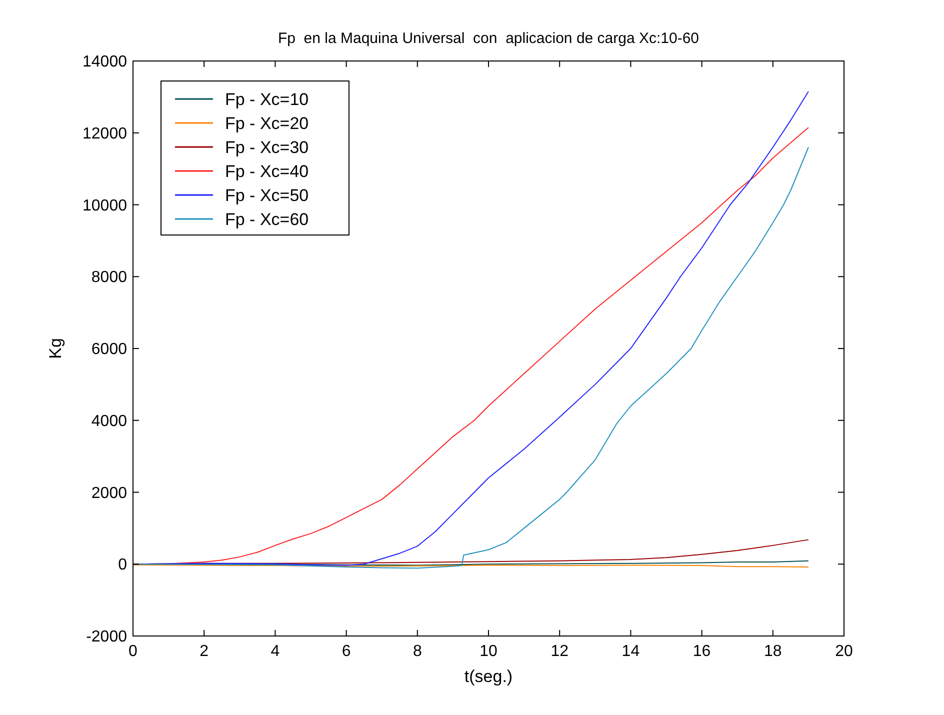 This screenshot has width=944, height=715. I want to click on y-tick-label: 10000, so click(105, 205).